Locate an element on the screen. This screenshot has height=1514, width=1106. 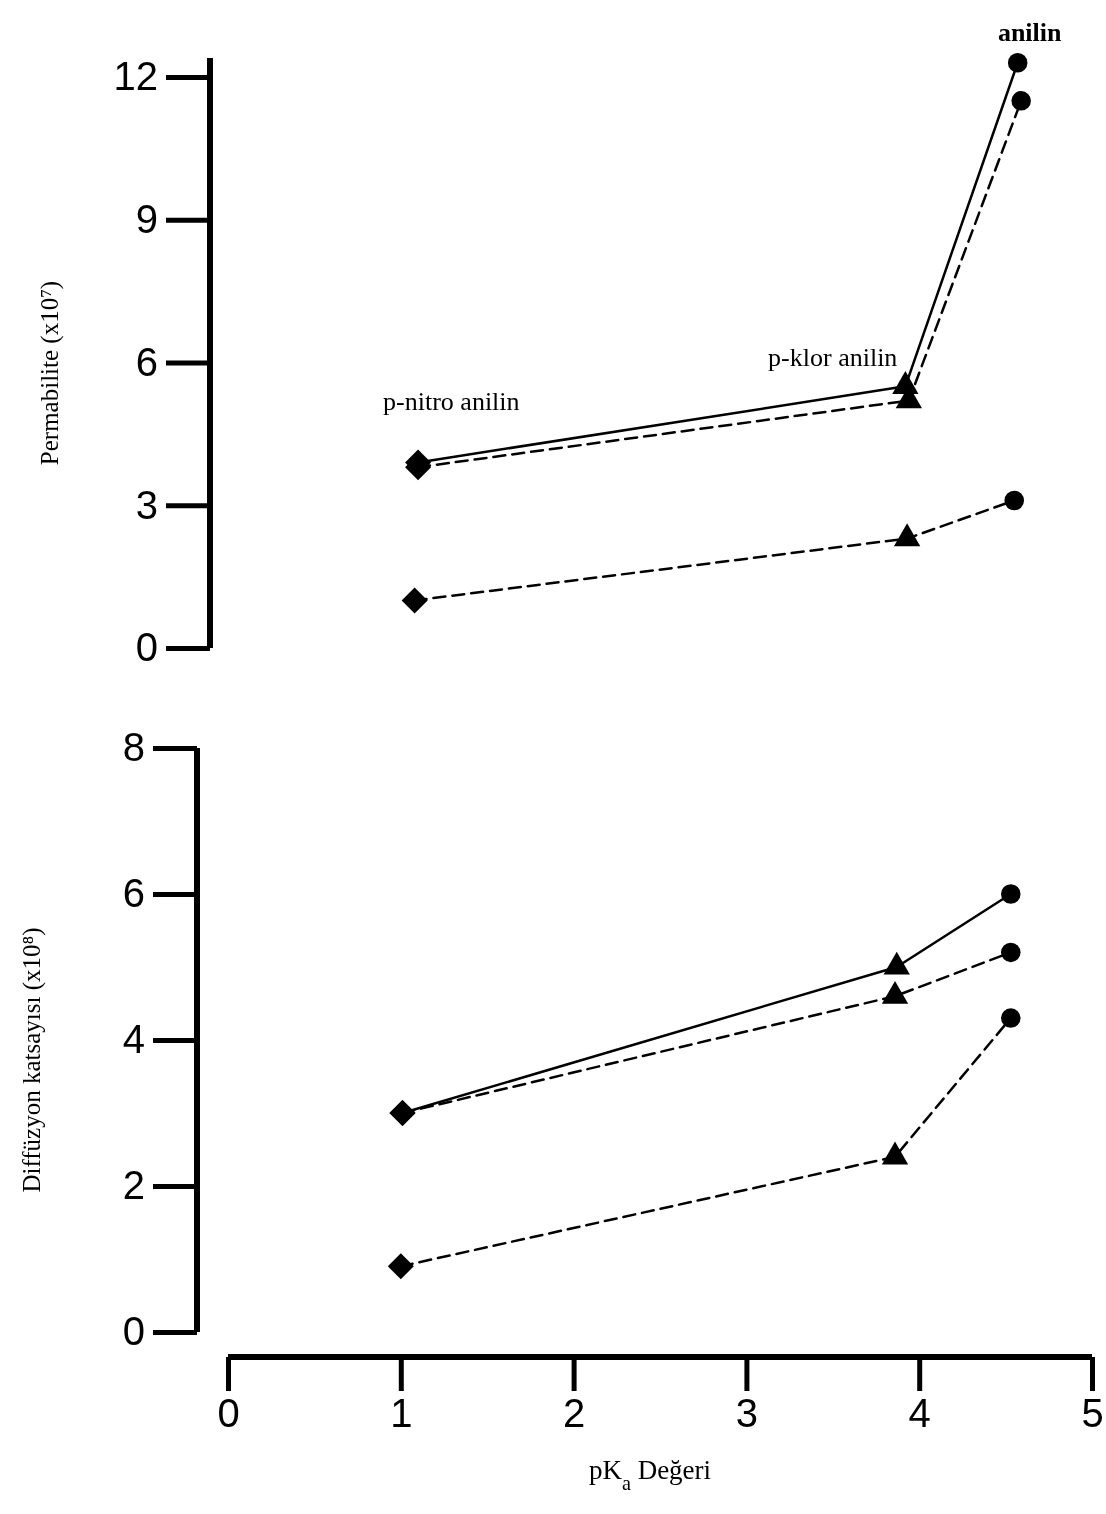
x-tick-label: 3 is located at coordinates (747, 1413).